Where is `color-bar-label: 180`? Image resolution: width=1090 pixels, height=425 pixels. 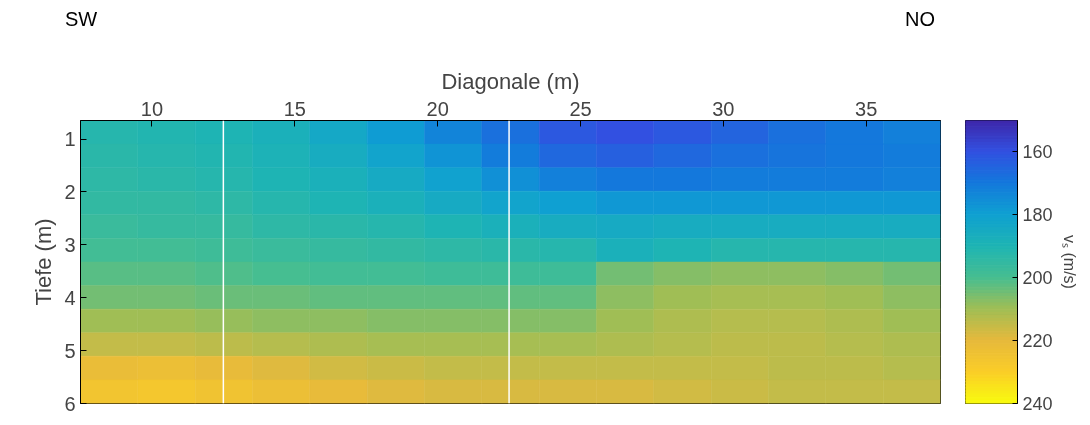 color-bar-label: 180 is located at coordinates (1037, 215).